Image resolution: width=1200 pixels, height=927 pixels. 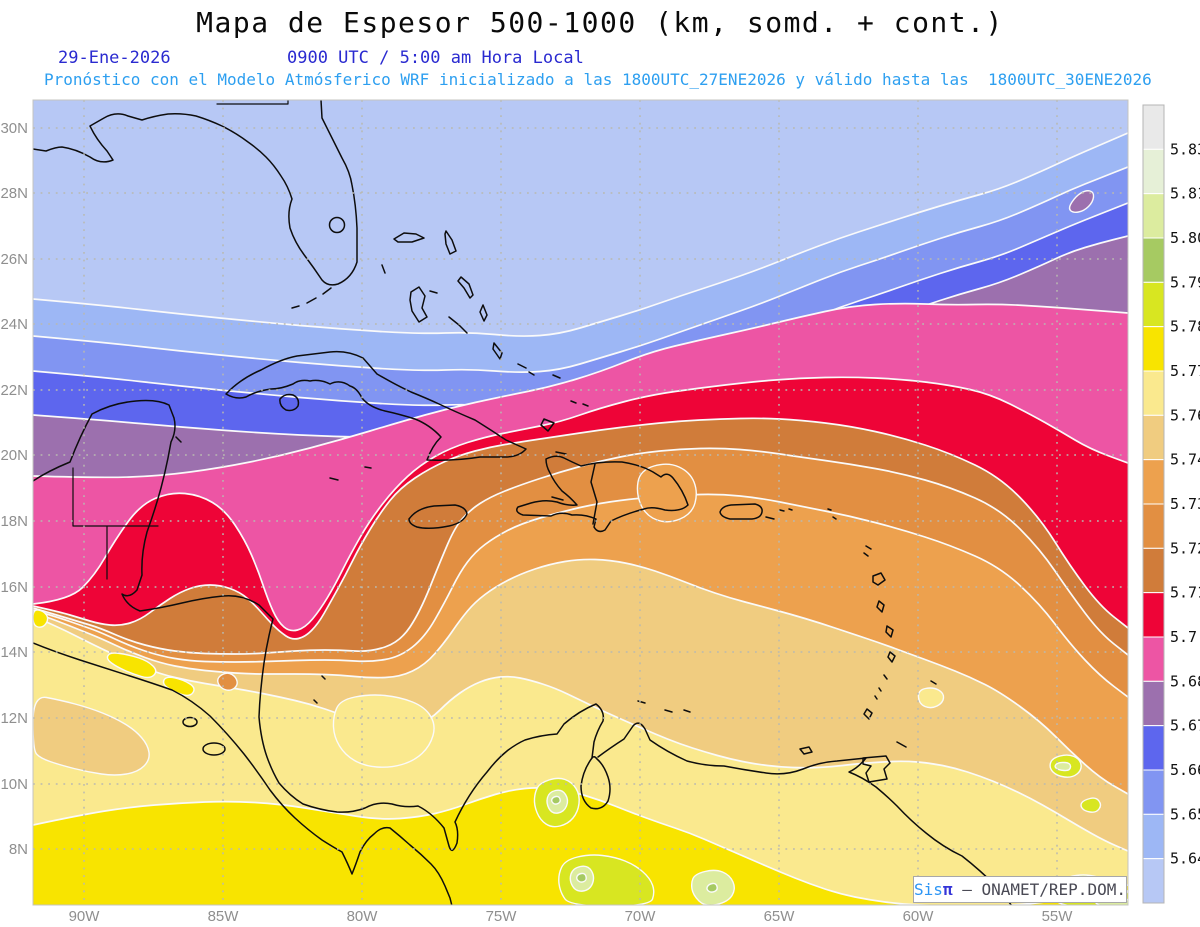 What do you see at coordinates (641, 916) in the screenshot?
I see `lon-label: 70W` at bounding box center [641, 916].